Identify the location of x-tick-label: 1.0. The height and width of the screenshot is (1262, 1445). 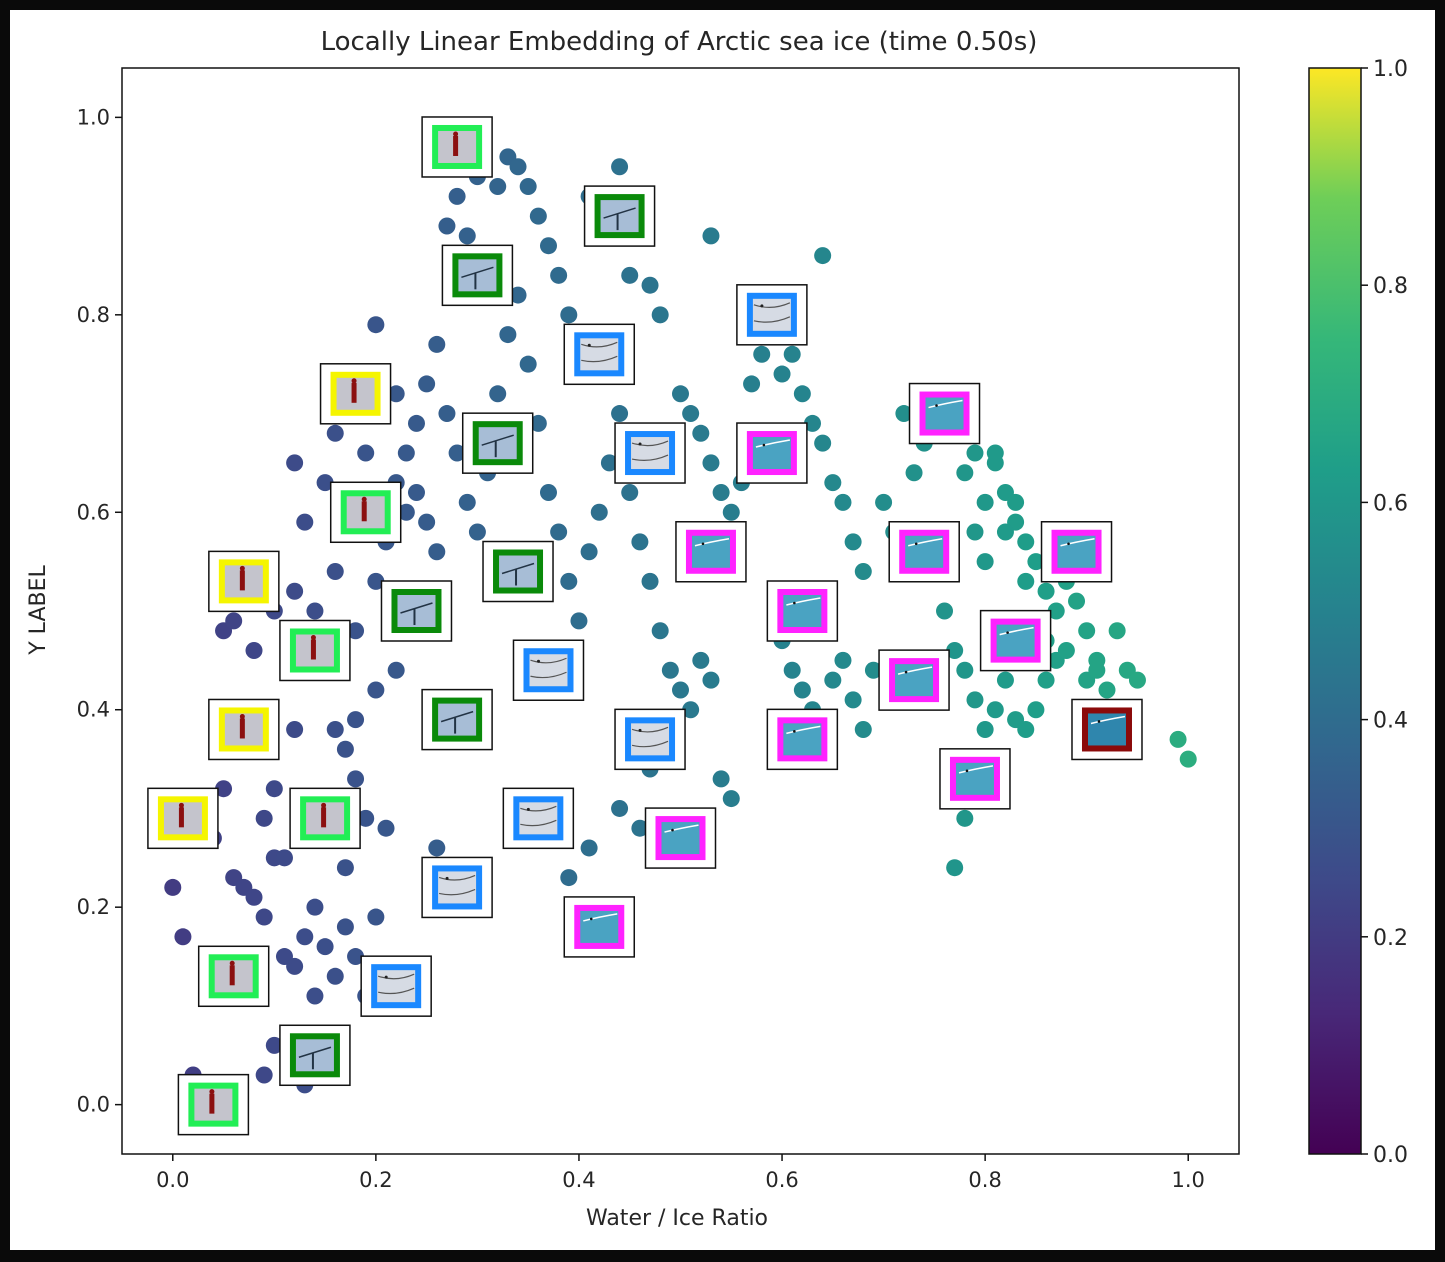
(1188, 1180).